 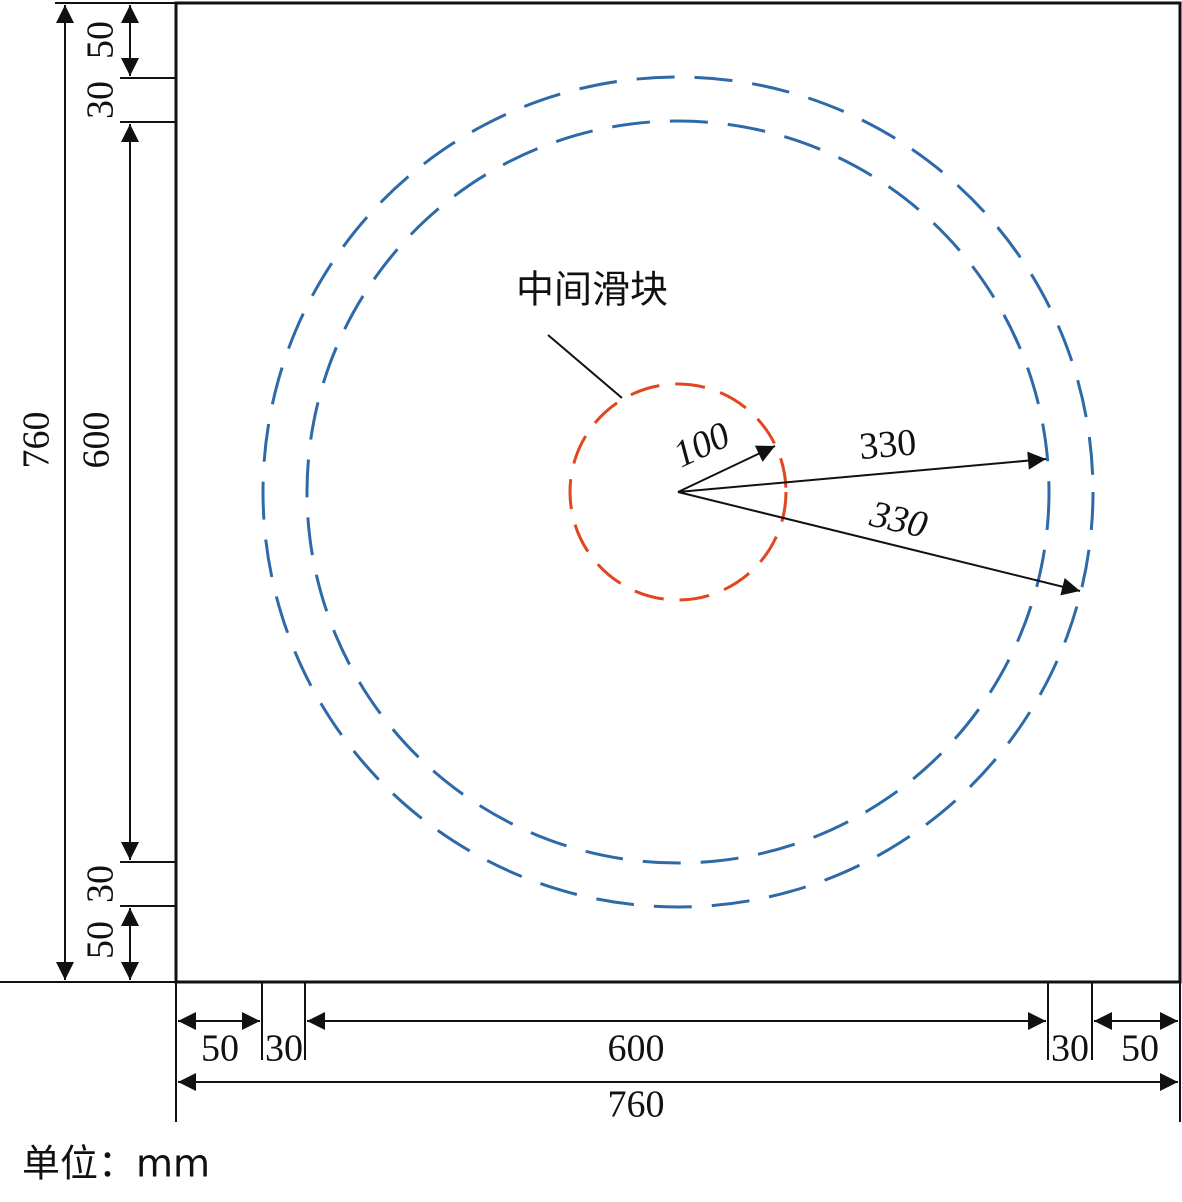 I want to click on radius-label: 100, so click(x=701, y=445).